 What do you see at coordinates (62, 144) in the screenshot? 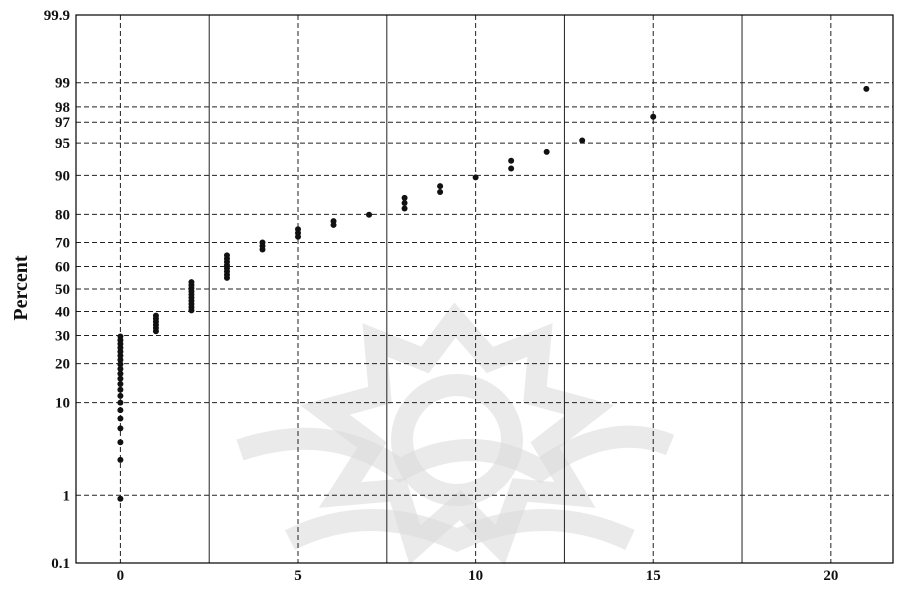
I see `y-tick-label: 95` at bounding box center [62, 144].